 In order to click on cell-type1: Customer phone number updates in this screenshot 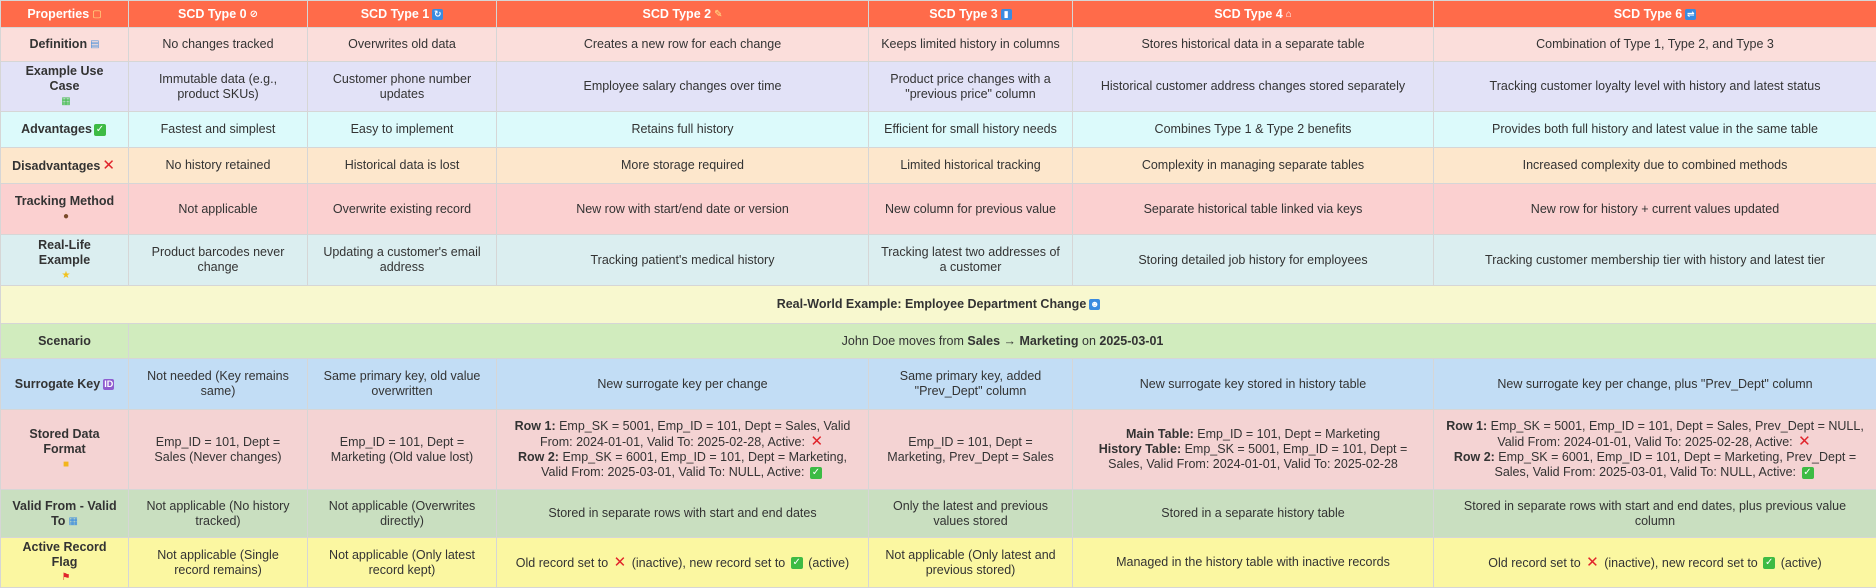, I will do `click(402, 87)`.